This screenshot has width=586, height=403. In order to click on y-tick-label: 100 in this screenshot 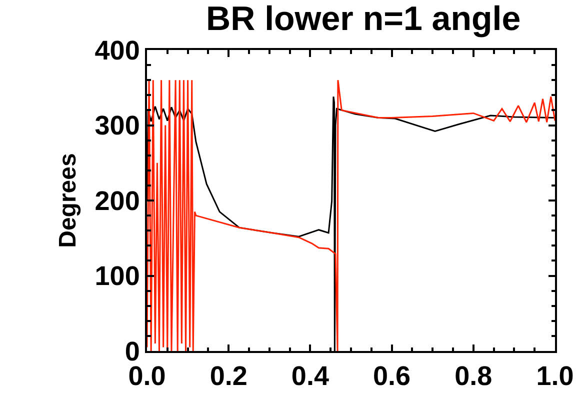, I will do `click(117, 276)`.